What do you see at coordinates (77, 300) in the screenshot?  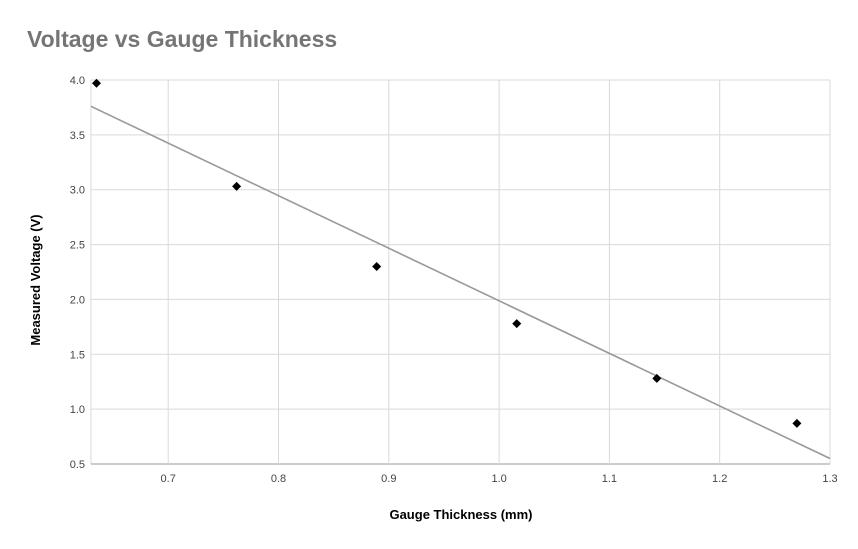 I see `y-tick-label: 2.0` at bounding box center [77, 300].